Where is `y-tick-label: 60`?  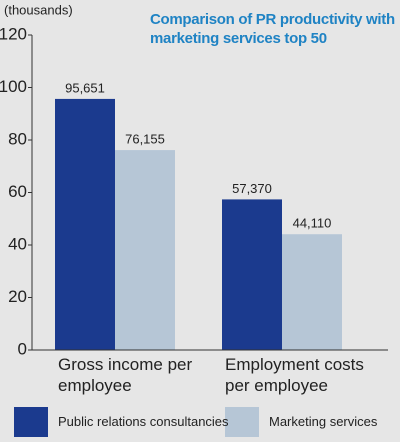
y-tick-label: 60 is located at coordinates (17, 191).